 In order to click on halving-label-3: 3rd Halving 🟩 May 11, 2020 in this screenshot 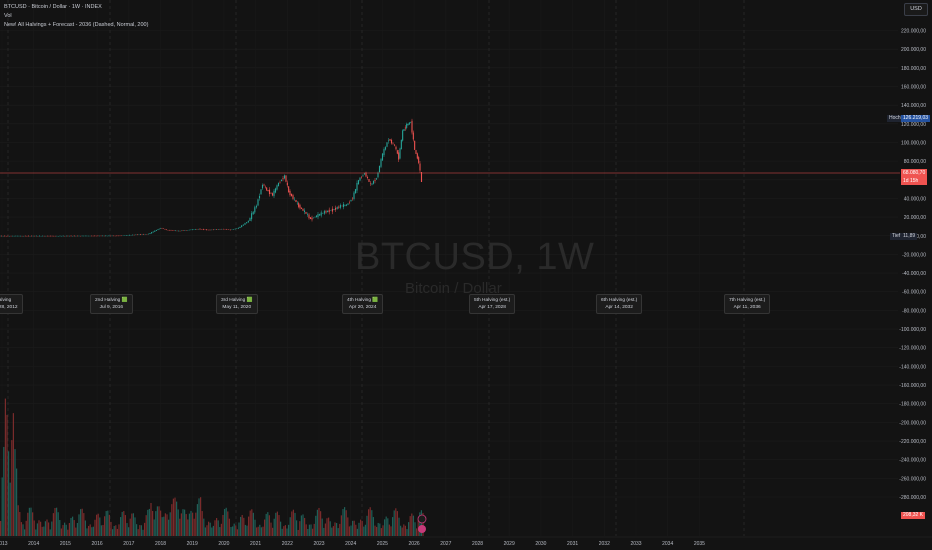, I will do `click(237, 304)`.